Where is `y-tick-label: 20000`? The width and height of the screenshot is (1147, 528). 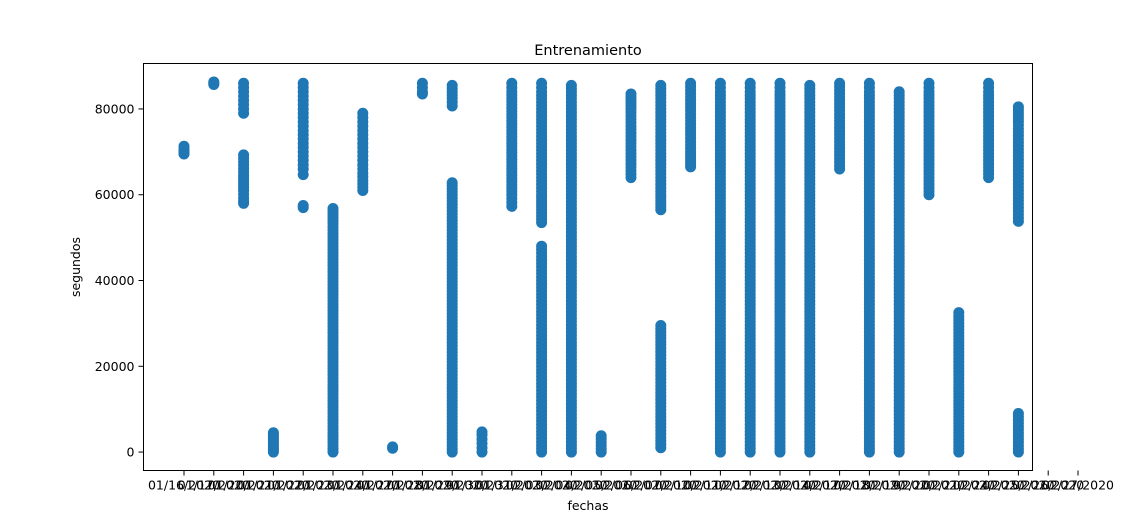
y-tick-label: 20000 is located at coordinates (115, 366).